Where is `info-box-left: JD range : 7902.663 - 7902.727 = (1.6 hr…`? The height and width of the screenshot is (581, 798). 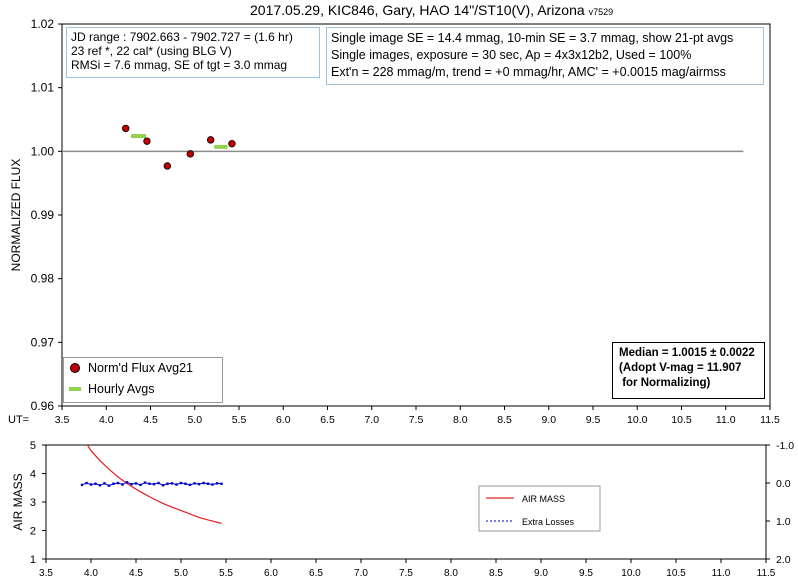
info-box-left: JD range : 7902.663 - 7902.727 = (1.6 hr… is located at coordinates (193, 52).